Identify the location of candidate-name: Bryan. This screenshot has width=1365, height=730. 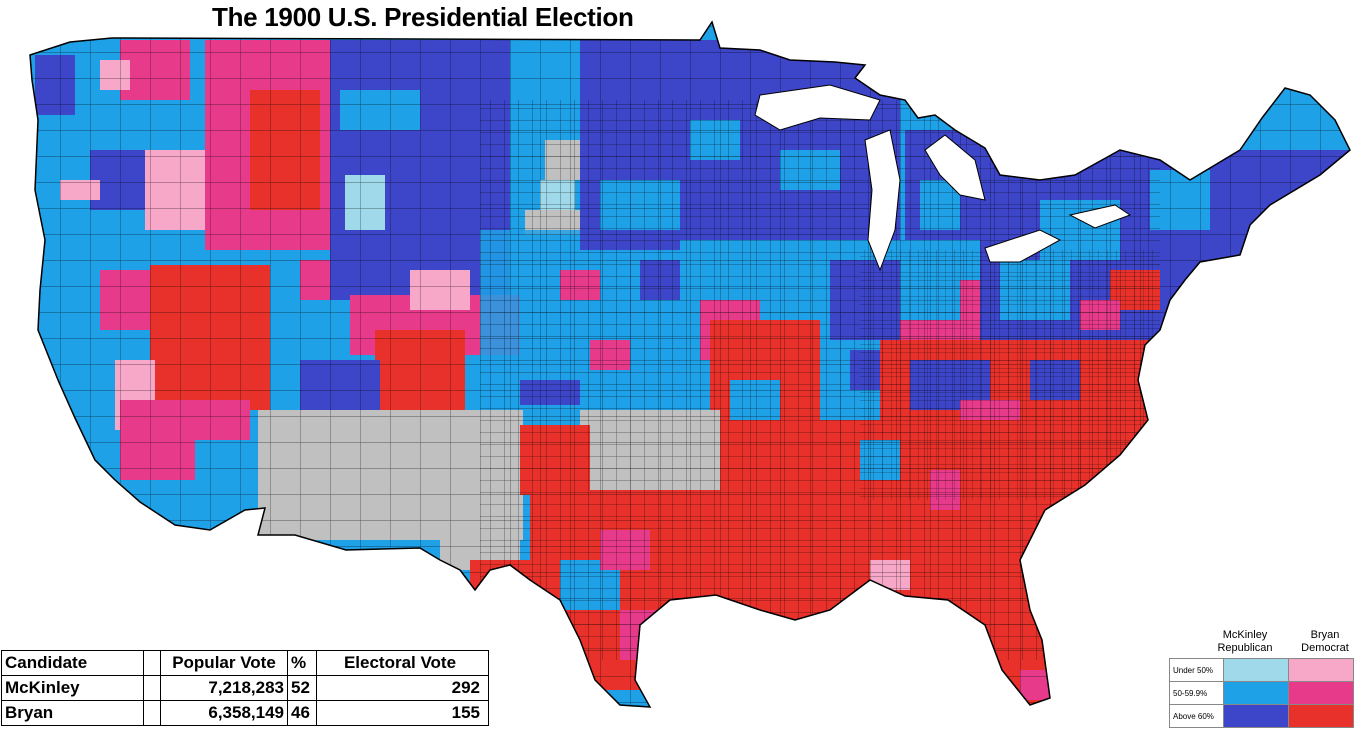
(72, 713).